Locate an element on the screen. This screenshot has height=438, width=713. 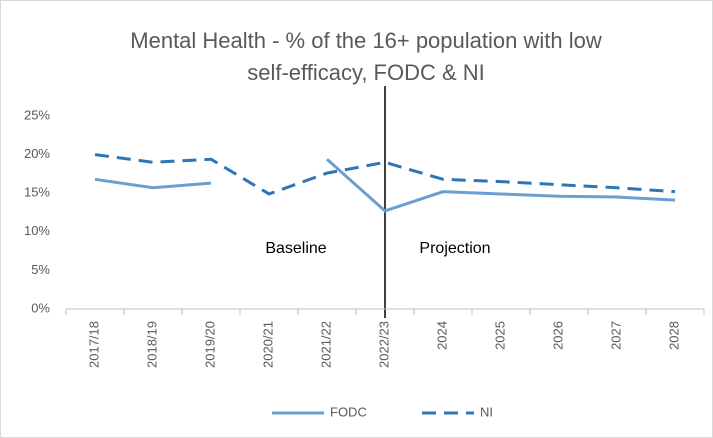
y-tick-label: 0% is located at coordinates (40, 307).